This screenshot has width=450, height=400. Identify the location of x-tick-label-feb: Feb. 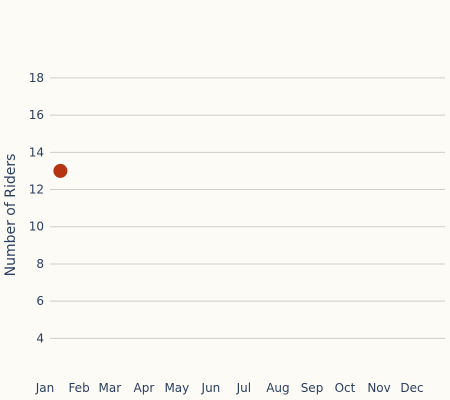
(78, 388).